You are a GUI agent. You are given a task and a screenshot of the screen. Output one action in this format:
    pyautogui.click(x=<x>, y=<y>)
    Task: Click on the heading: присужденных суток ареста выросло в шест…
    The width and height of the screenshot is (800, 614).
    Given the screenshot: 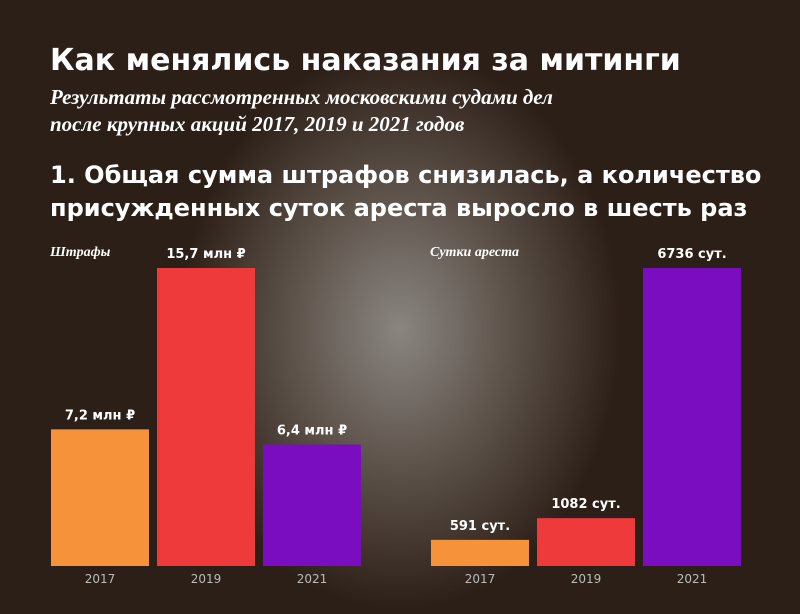 What is the action you would take?
    pyautogui.click(x=398, y=208)
    